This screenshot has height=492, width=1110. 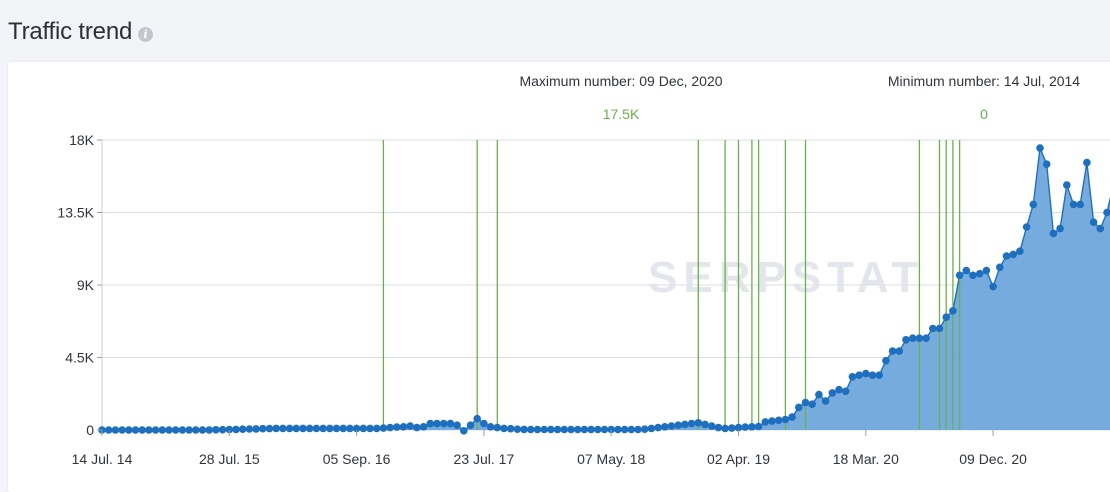 I want to click on y-tick-label: 4.5K, so click(x=79, y=358).